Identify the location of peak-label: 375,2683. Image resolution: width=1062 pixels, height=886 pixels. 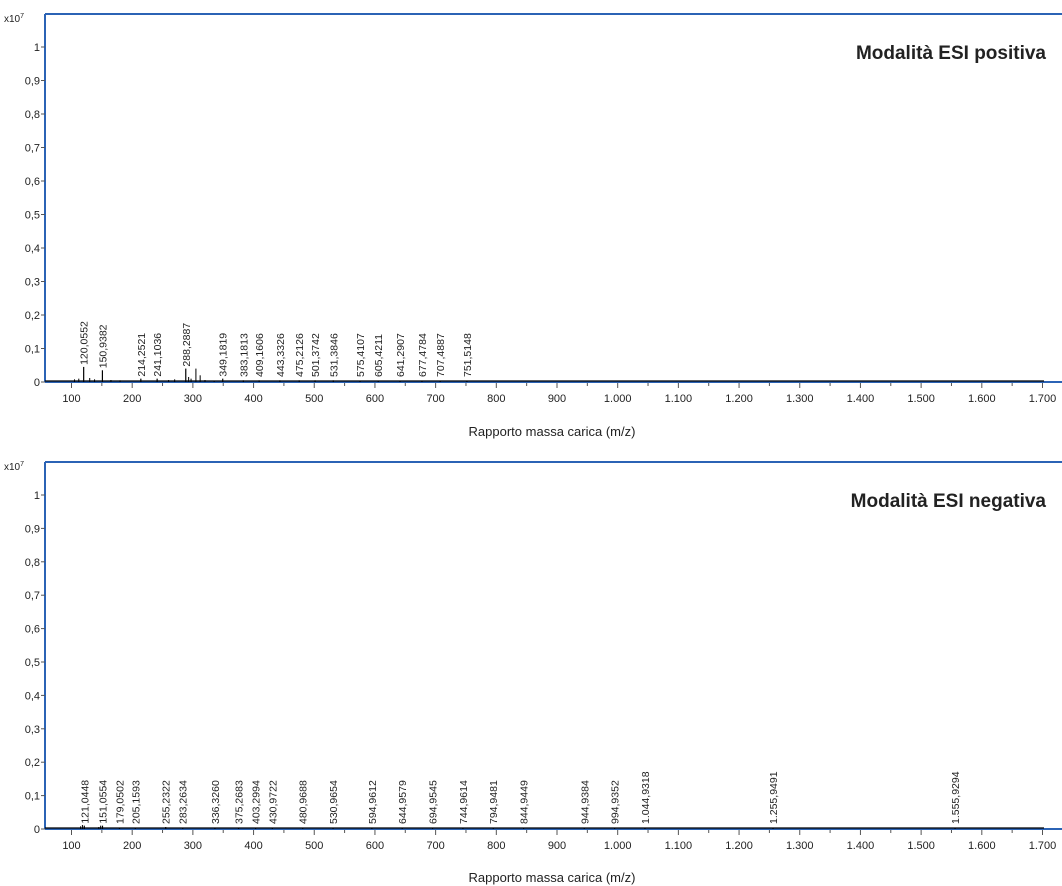
(240, 802).